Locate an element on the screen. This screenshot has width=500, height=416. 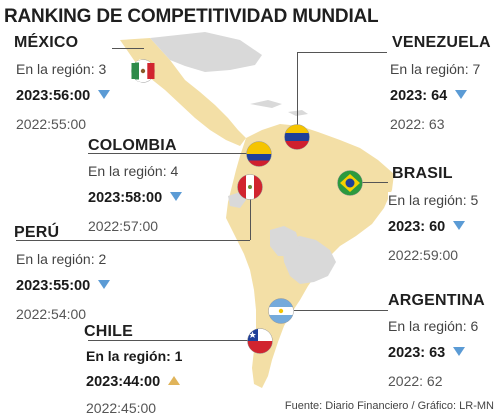
brasil-leader-line is located at coordinates (373, 182).